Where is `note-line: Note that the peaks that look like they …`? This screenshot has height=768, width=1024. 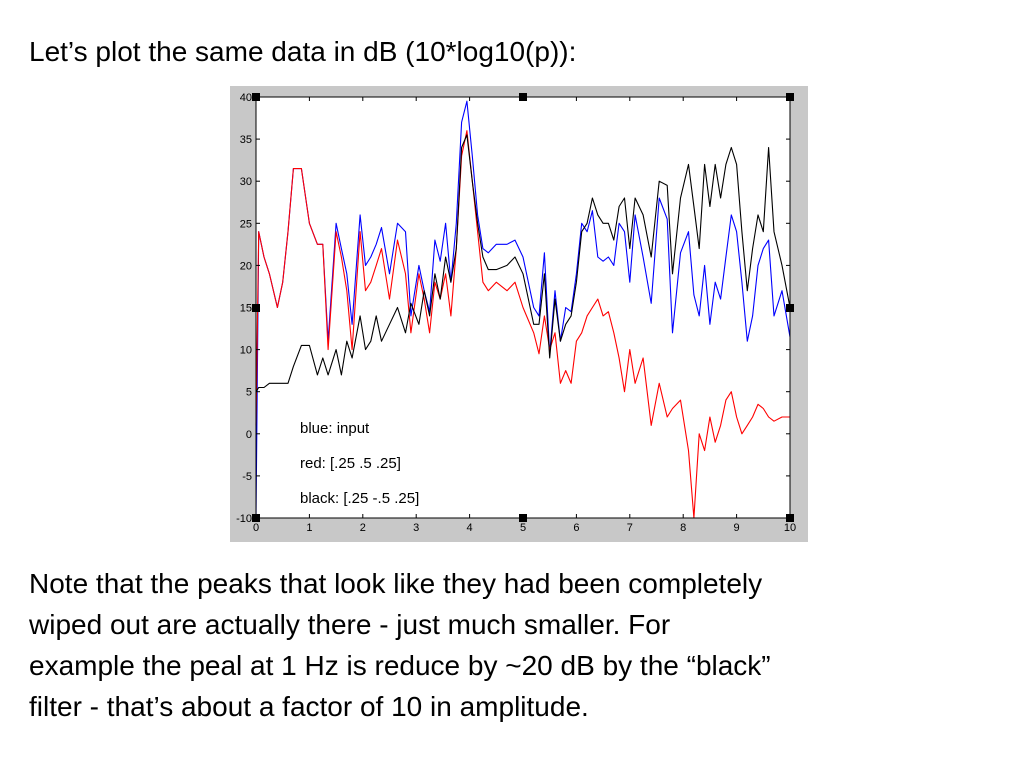 note-line: Note that the peaks that look like they … is located at coordinates (396, 583).